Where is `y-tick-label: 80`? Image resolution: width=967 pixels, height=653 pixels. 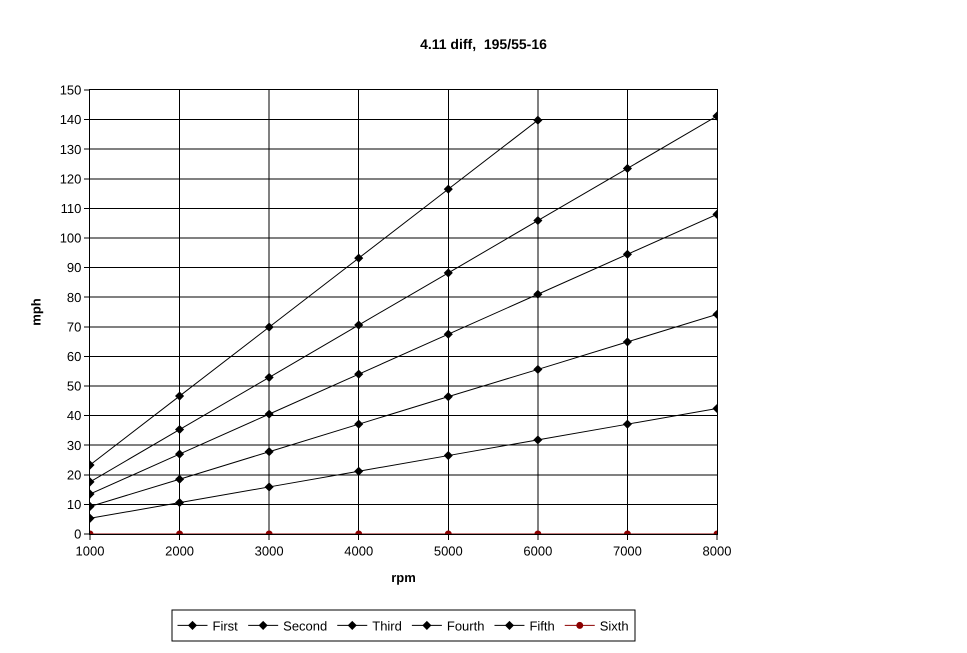
y-tick-label: 80 is located at coordinates (74, 297).